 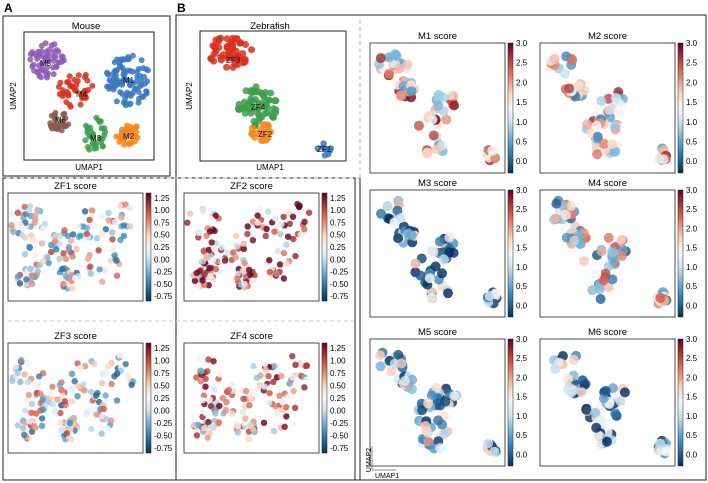 What do you see at coordinates (189, 96) in the screenshot?
I see `zebrafish-umap-ylabel: UMAP2` at bounding box center [189, 96].